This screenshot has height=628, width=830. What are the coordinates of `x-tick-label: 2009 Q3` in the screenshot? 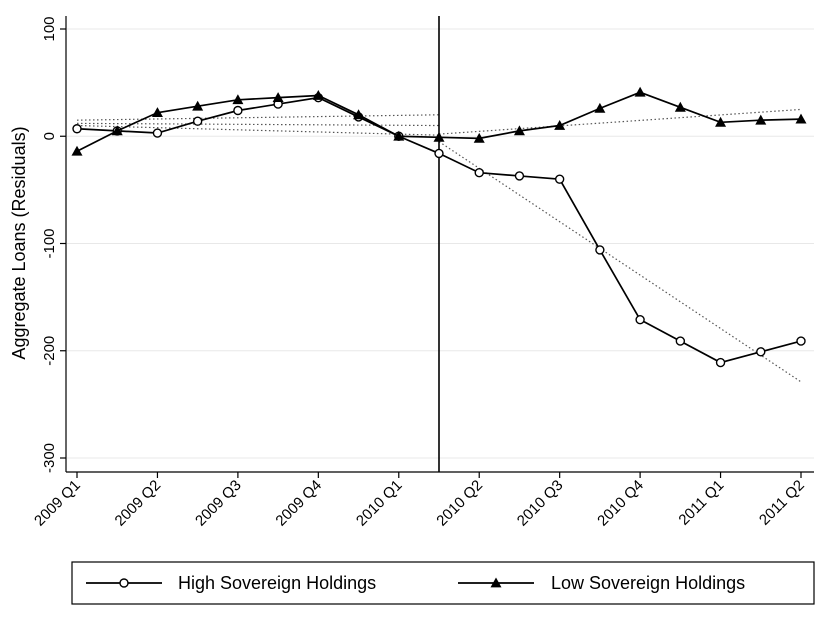 It's located at (218, 503).